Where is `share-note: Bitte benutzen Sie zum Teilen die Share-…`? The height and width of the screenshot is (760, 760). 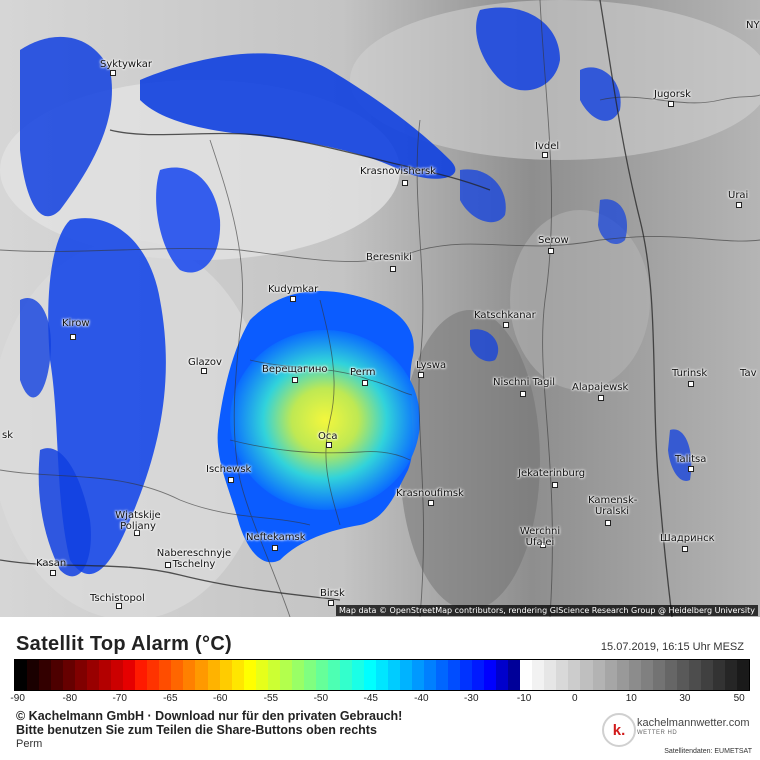 share-note: Bitte benutzen Sie zum Teilen die Share-… is located at coordinates (196, 730).